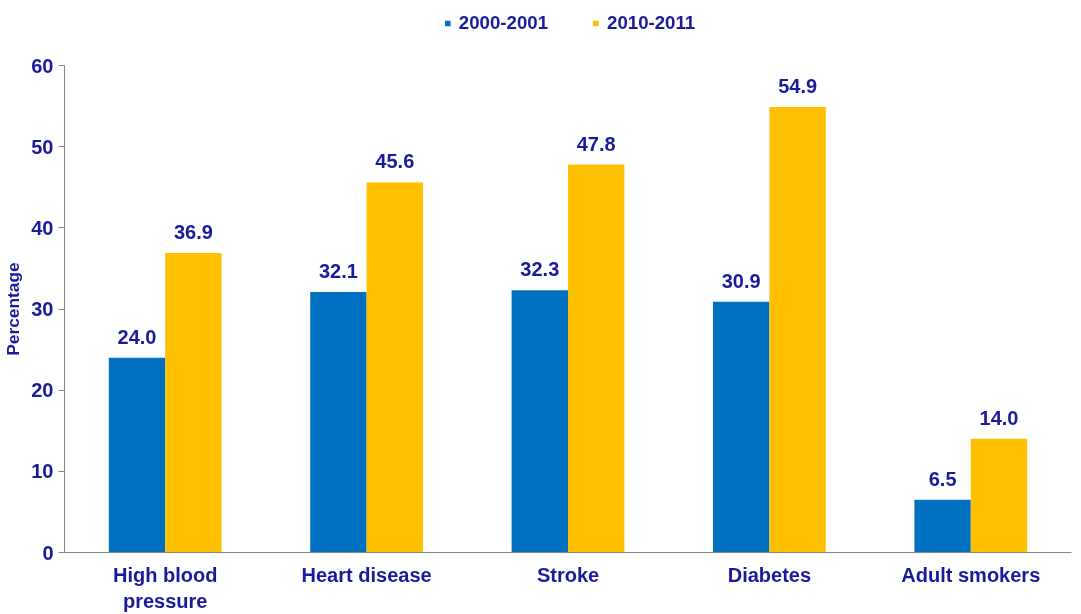  I want to click on data-label: 32.3, so click(540, 269).